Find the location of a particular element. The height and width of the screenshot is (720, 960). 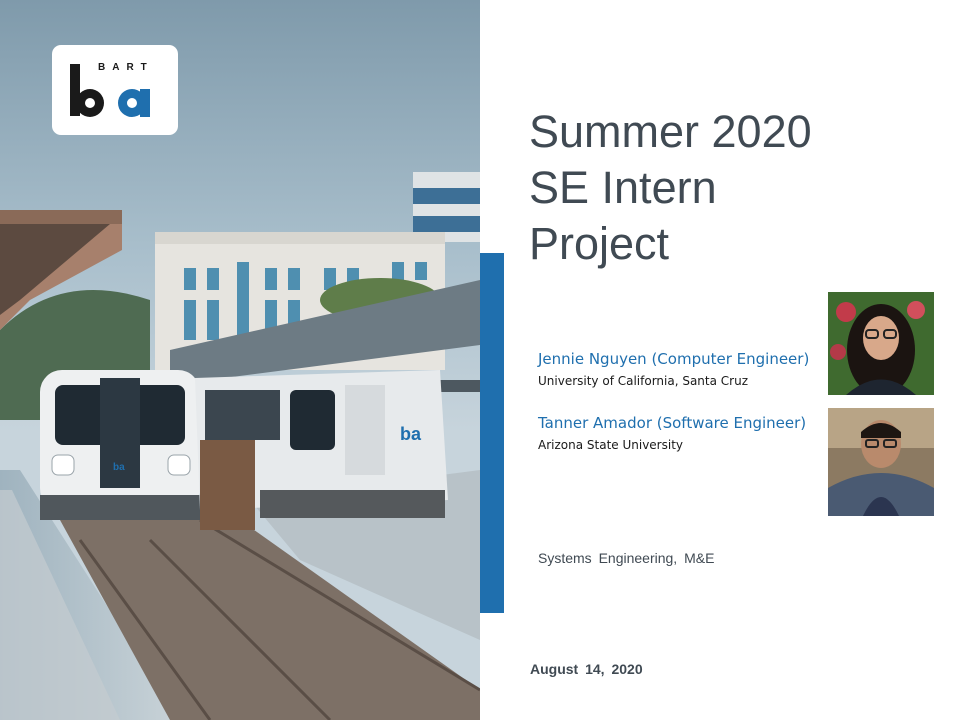

accent-bar is located at coordinates (492, 433).